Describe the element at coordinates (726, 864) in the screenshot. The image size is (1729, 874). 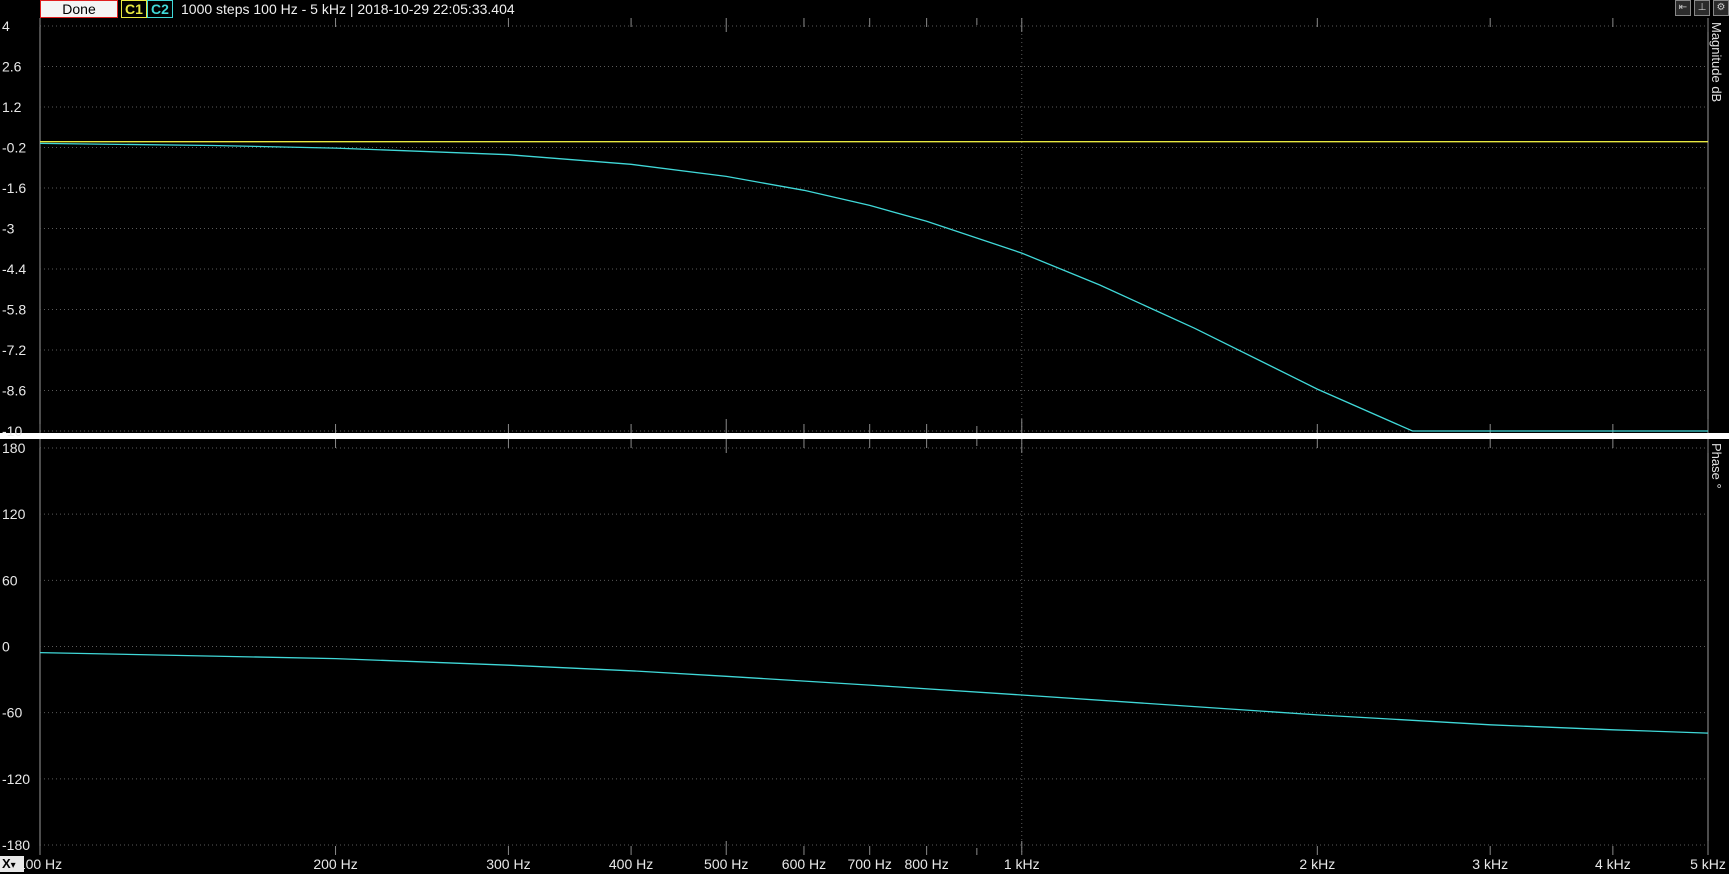
I see `x-tick-label: 500 Hz` at that location.